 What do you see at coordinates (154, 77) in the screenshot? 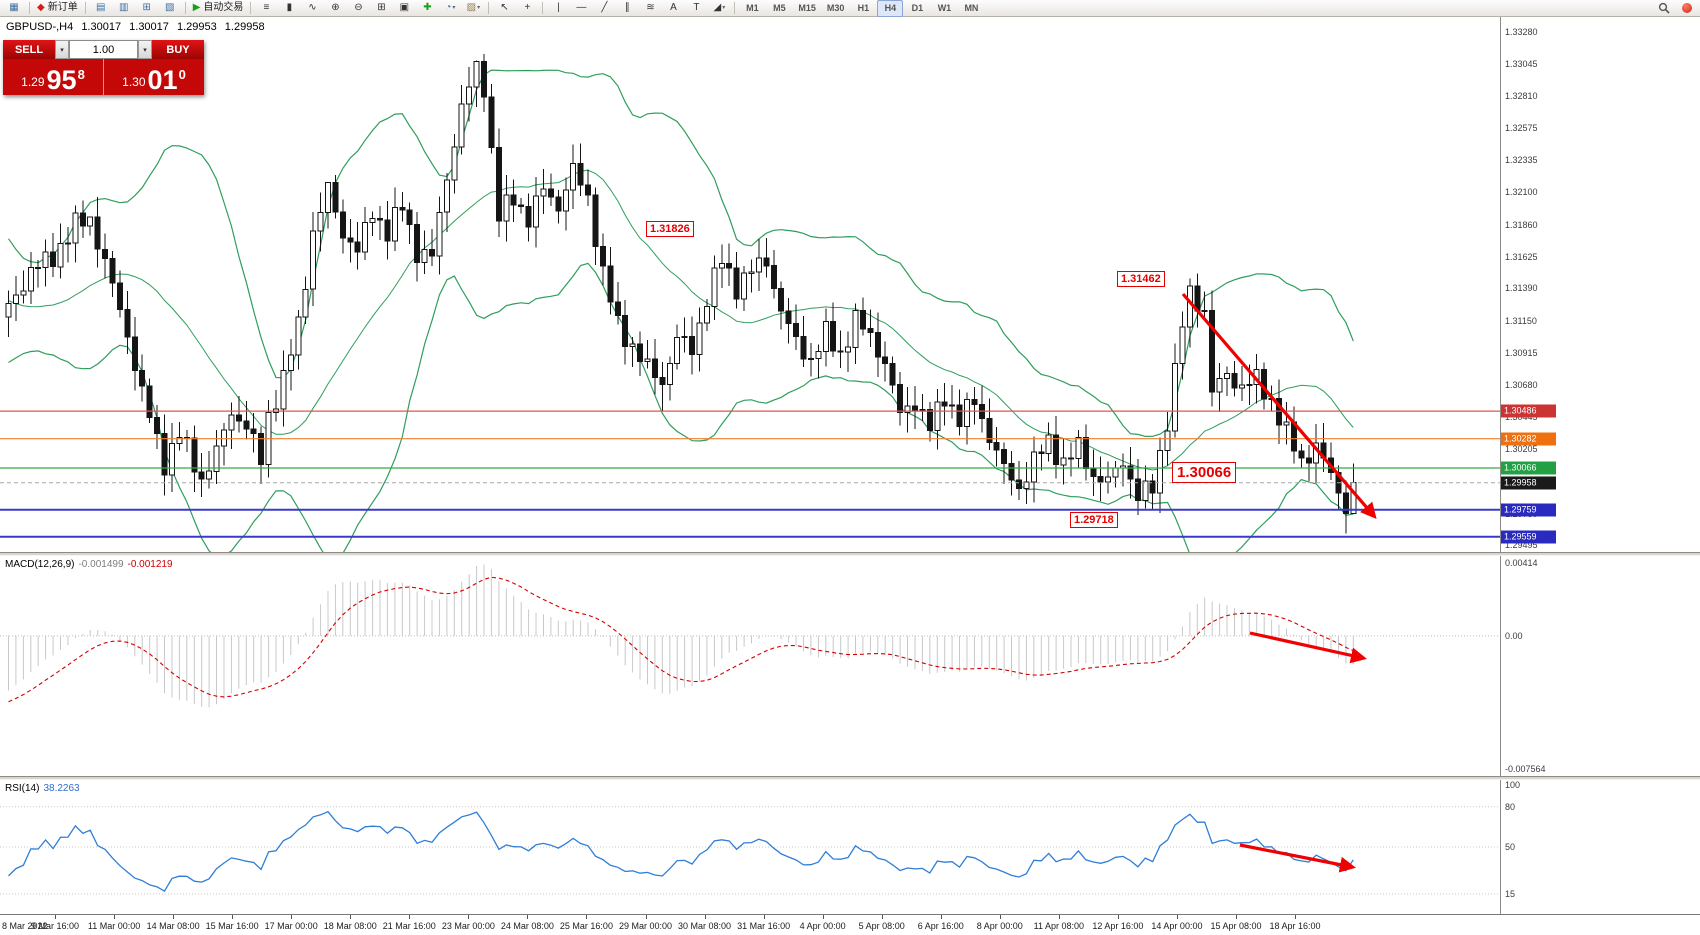
I see `buy-price: 1.30 01 0` at bounding box center [154, 77].